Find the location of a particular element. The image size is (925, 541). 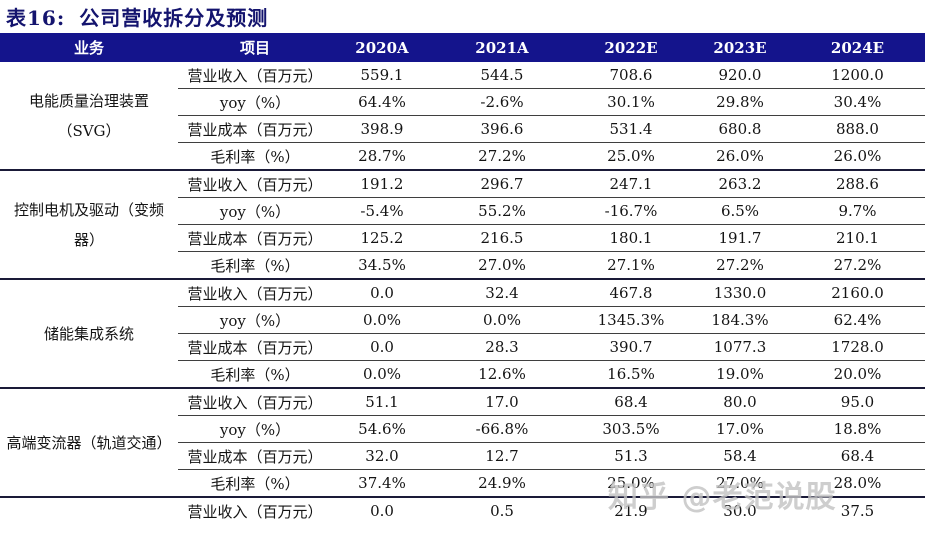

value-cell: 28.0% is located at coordinates (857, 483).